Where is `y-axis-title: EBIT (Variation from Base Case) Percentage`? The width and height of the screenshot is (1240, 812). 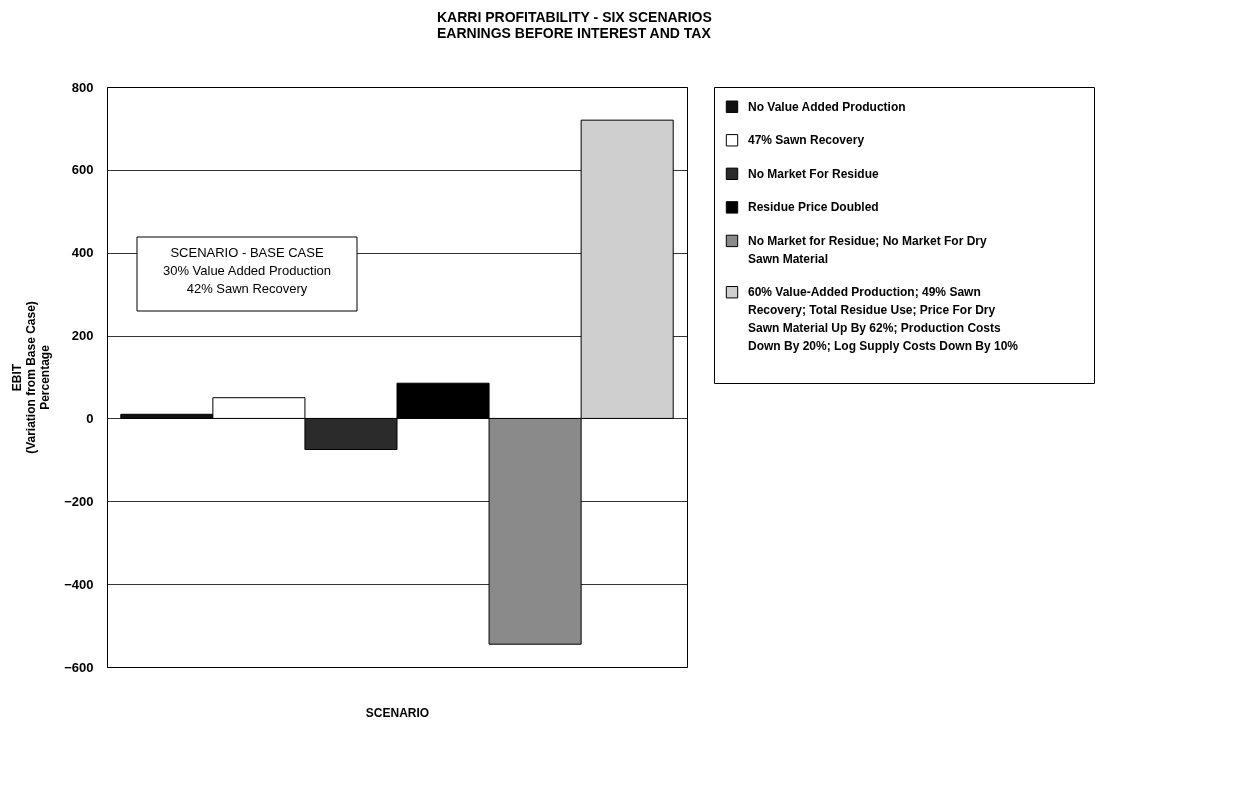
y-axis-title: EBIT (Variation from Base Case) Percentage is located at coordinates (31, 377).